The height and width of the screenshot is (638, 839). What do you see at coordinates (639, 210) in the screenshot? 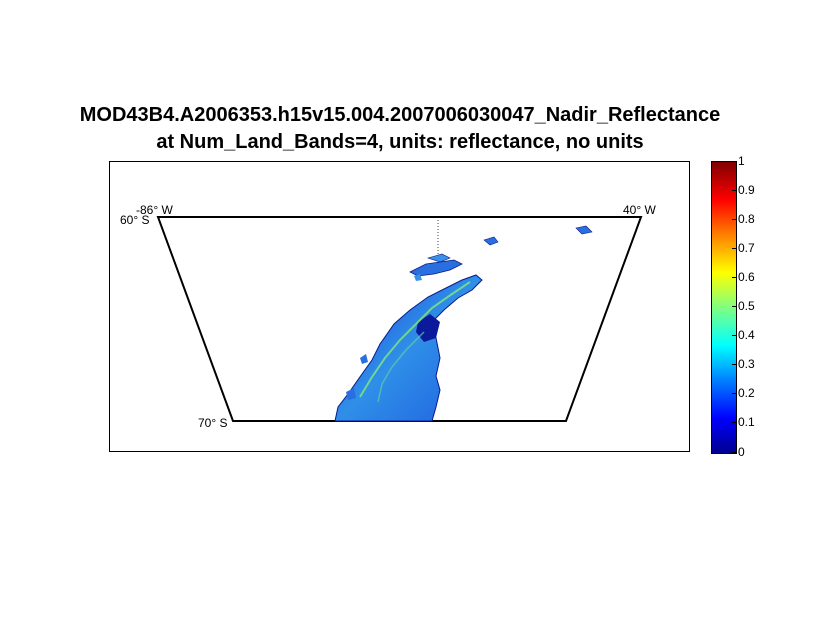
I see `label-top-right-lon: 40° W` at bounding box center [639, 210].